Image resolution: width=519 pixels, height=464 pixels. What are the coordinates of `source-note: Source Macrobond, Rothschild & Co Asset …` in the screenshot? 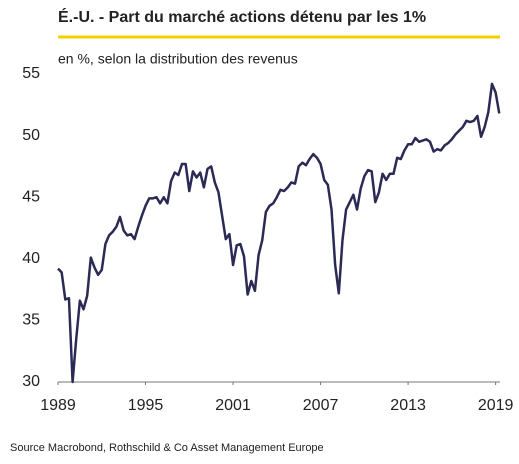 It's located at (167, 448).